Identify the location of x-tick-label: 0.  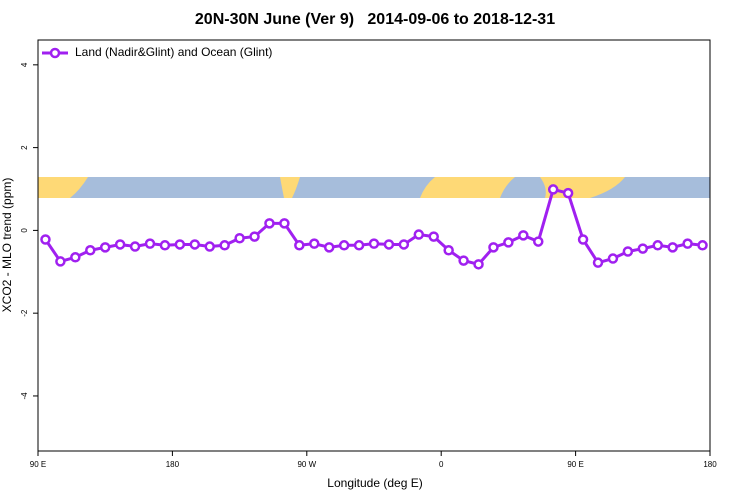
(441, 464).